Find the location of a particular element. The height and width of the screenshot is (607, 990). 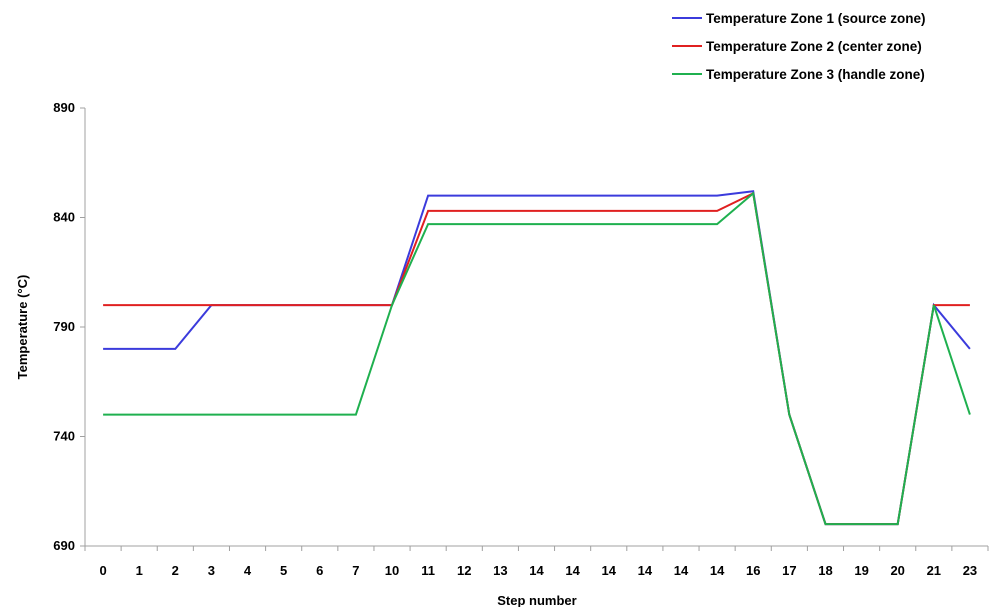

x-tick-label: 19 is located at coordinates (861, 570).